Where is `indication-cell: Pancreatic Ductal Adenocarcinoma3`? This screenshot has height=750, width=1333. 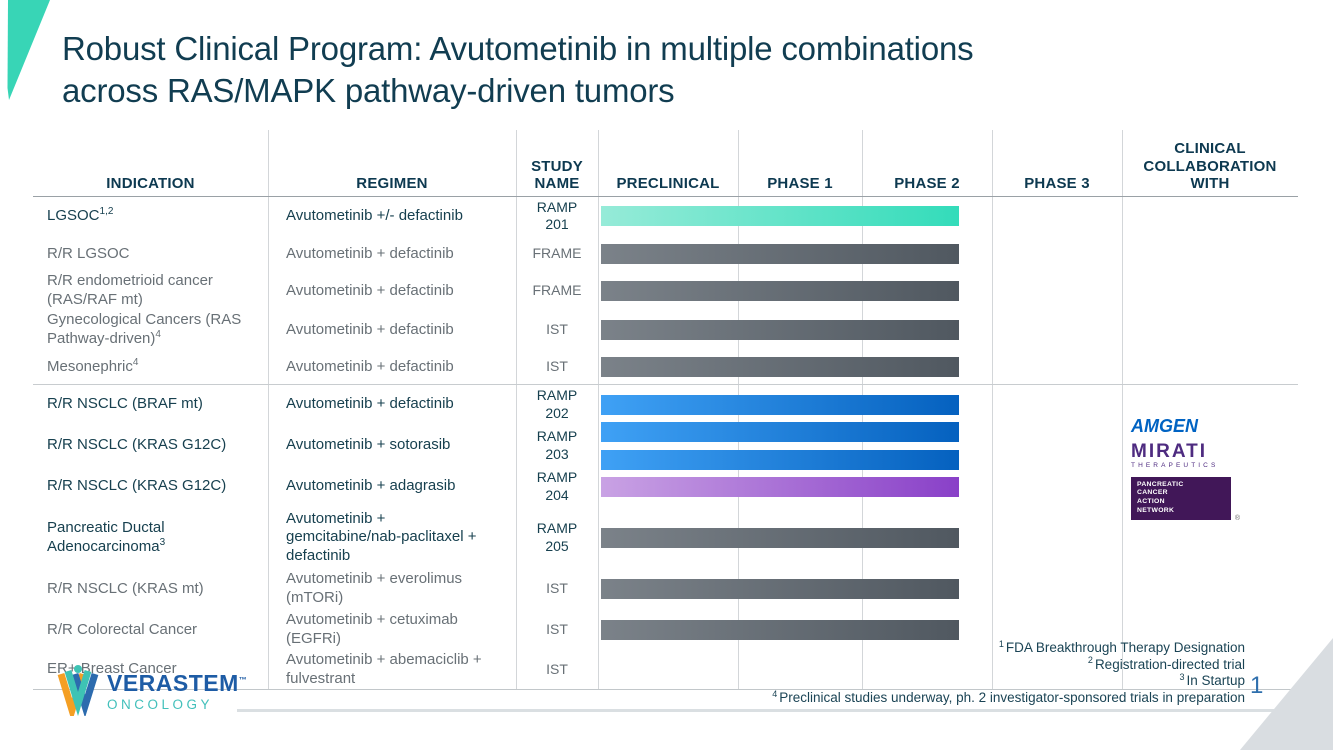 indication-cell: Pancreatic Ductal Adenocarcinoma3 is located at coordinates (150, 537).